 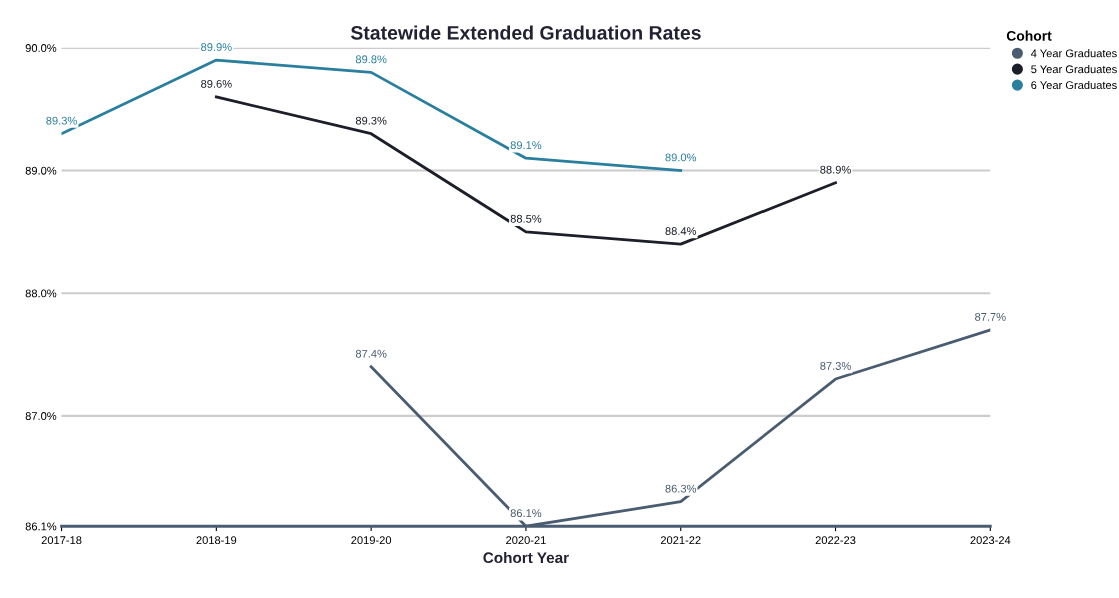 What do you see at coordinates (1073, 53) in the screenshot?
I see `legend-label: 4 Year Graduates` at bounding box center [1073, 53].